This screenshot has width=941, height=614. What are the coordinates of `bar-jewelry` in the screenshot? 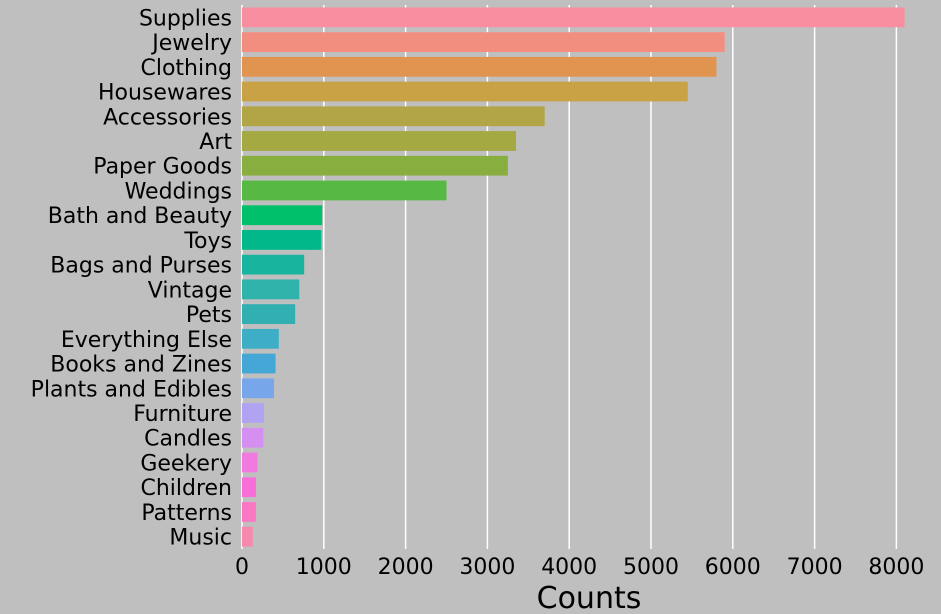 It's located at (483, 42).